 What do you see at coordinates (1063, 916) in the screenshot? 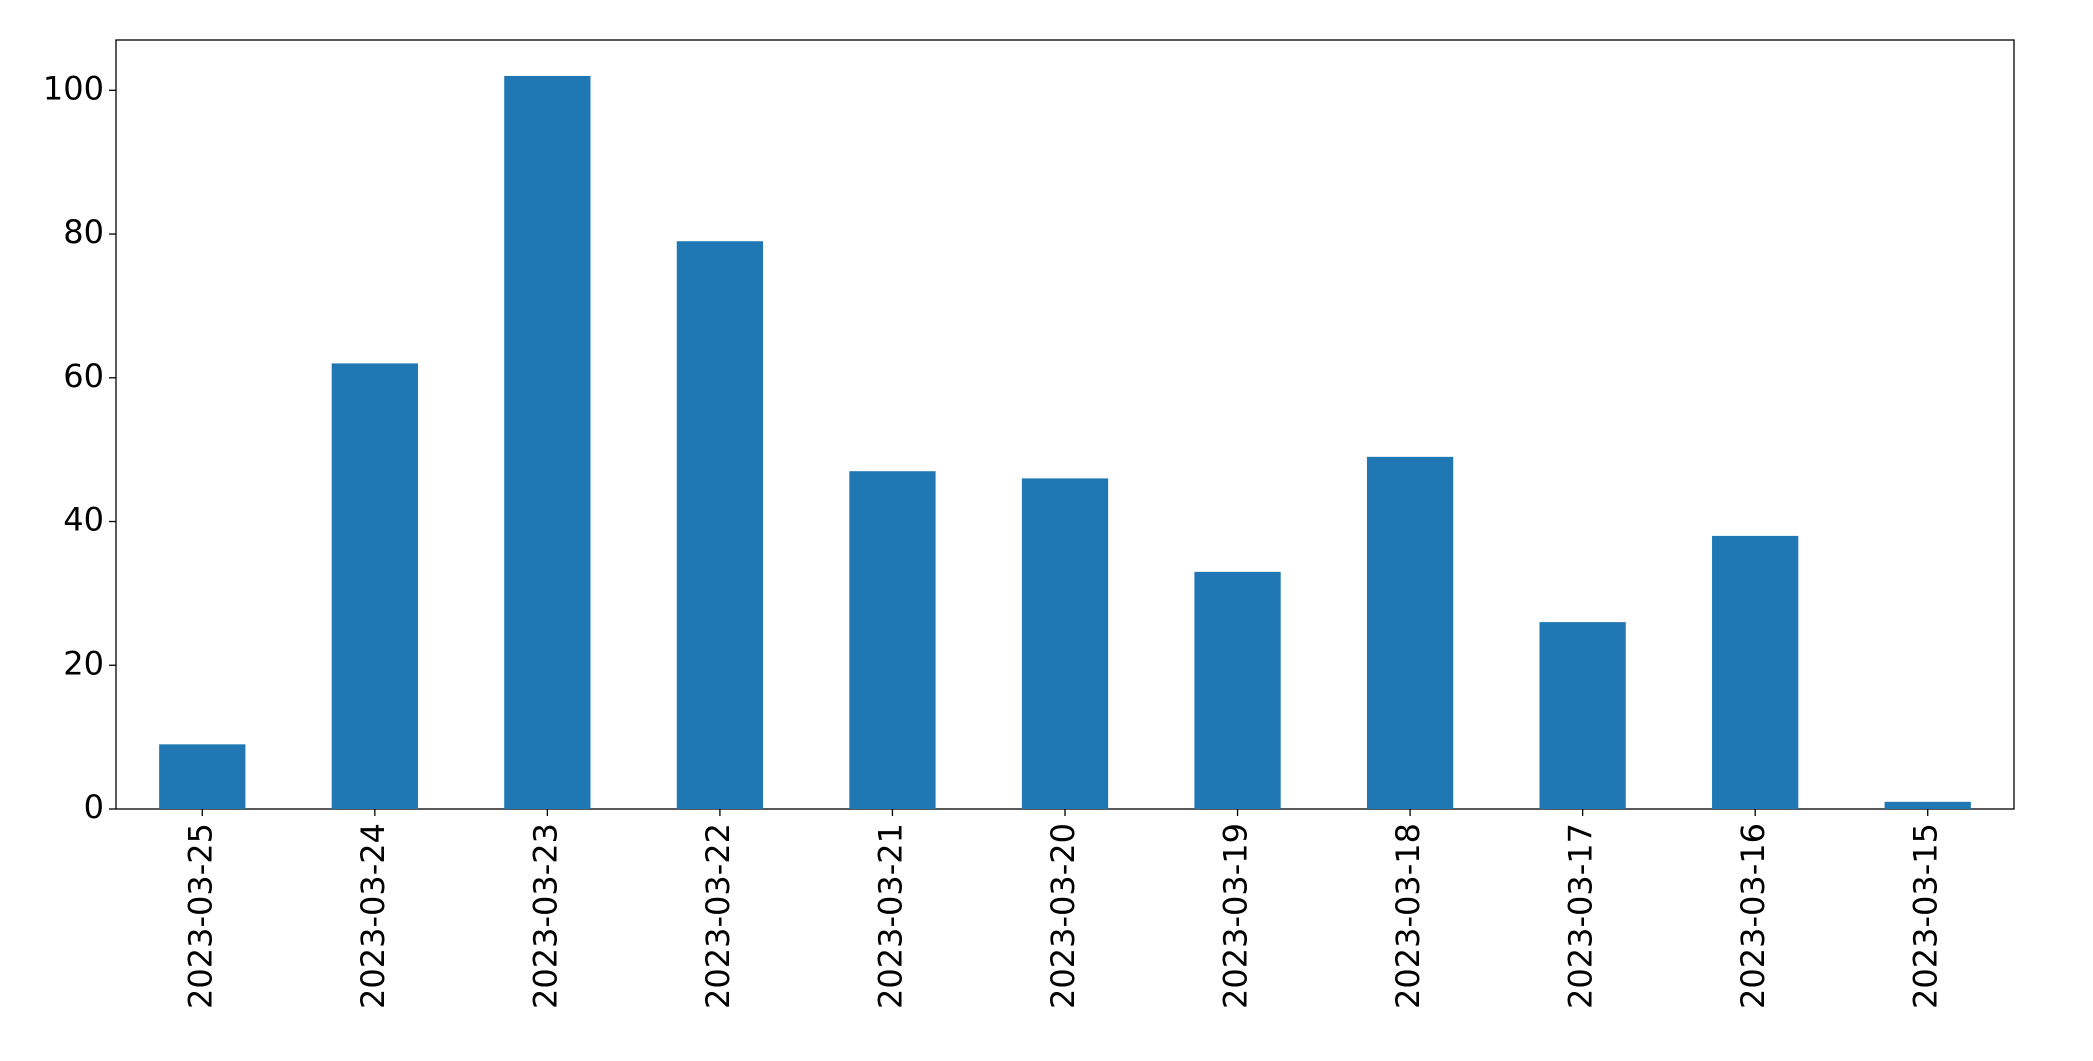
I see `x-tick-label: 2023-03-20` at bounding box center [1063, 916].